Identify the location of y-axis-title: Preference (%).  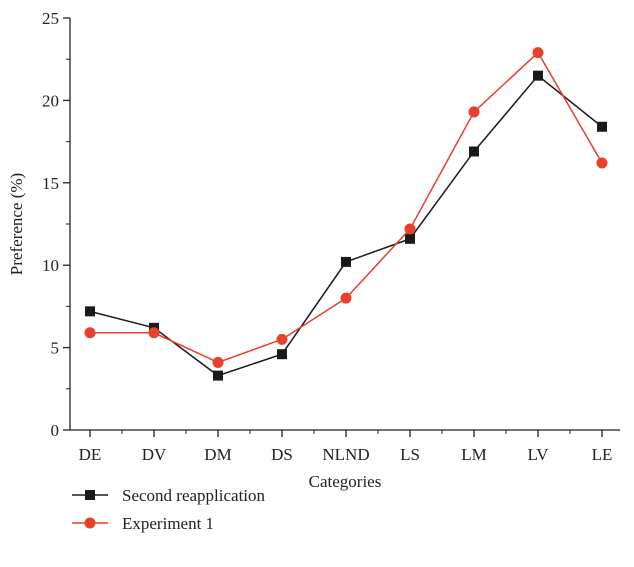
(16, 224).